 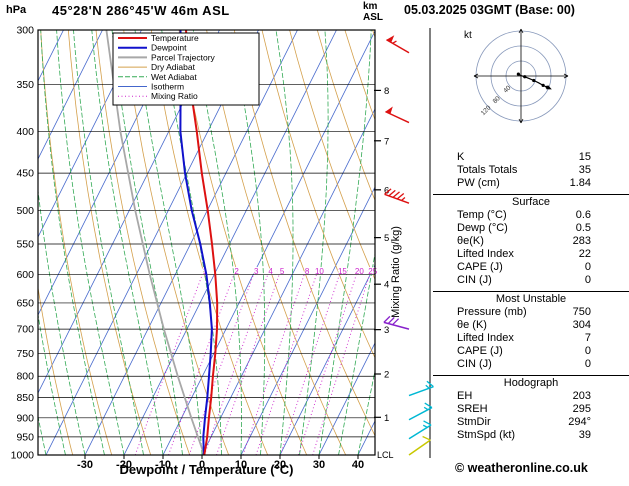 I want to click on stat-row: StmSpd (kt) 39, so click(x=531, y=435).